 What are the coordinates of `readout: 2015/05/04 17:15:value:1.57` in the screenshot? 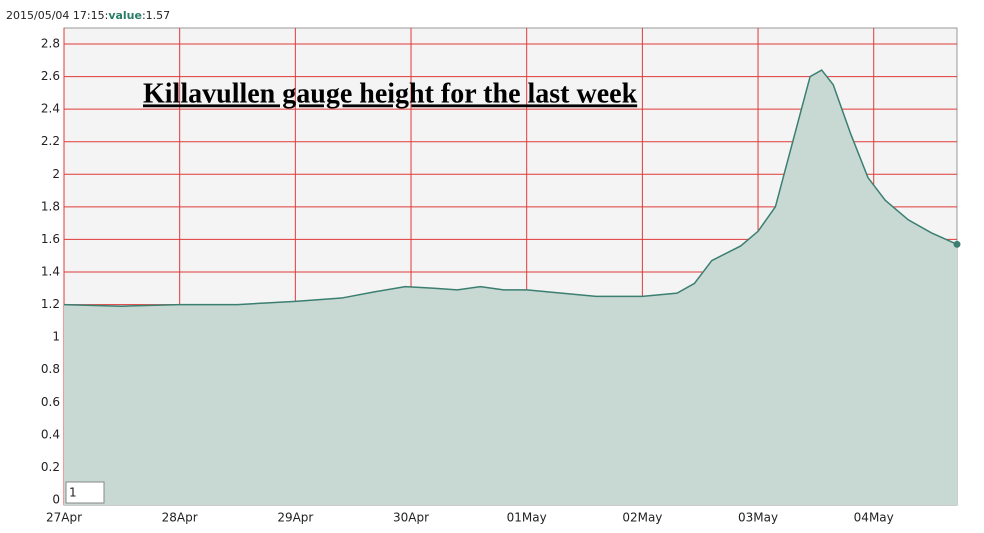 It's located at (88, 15).